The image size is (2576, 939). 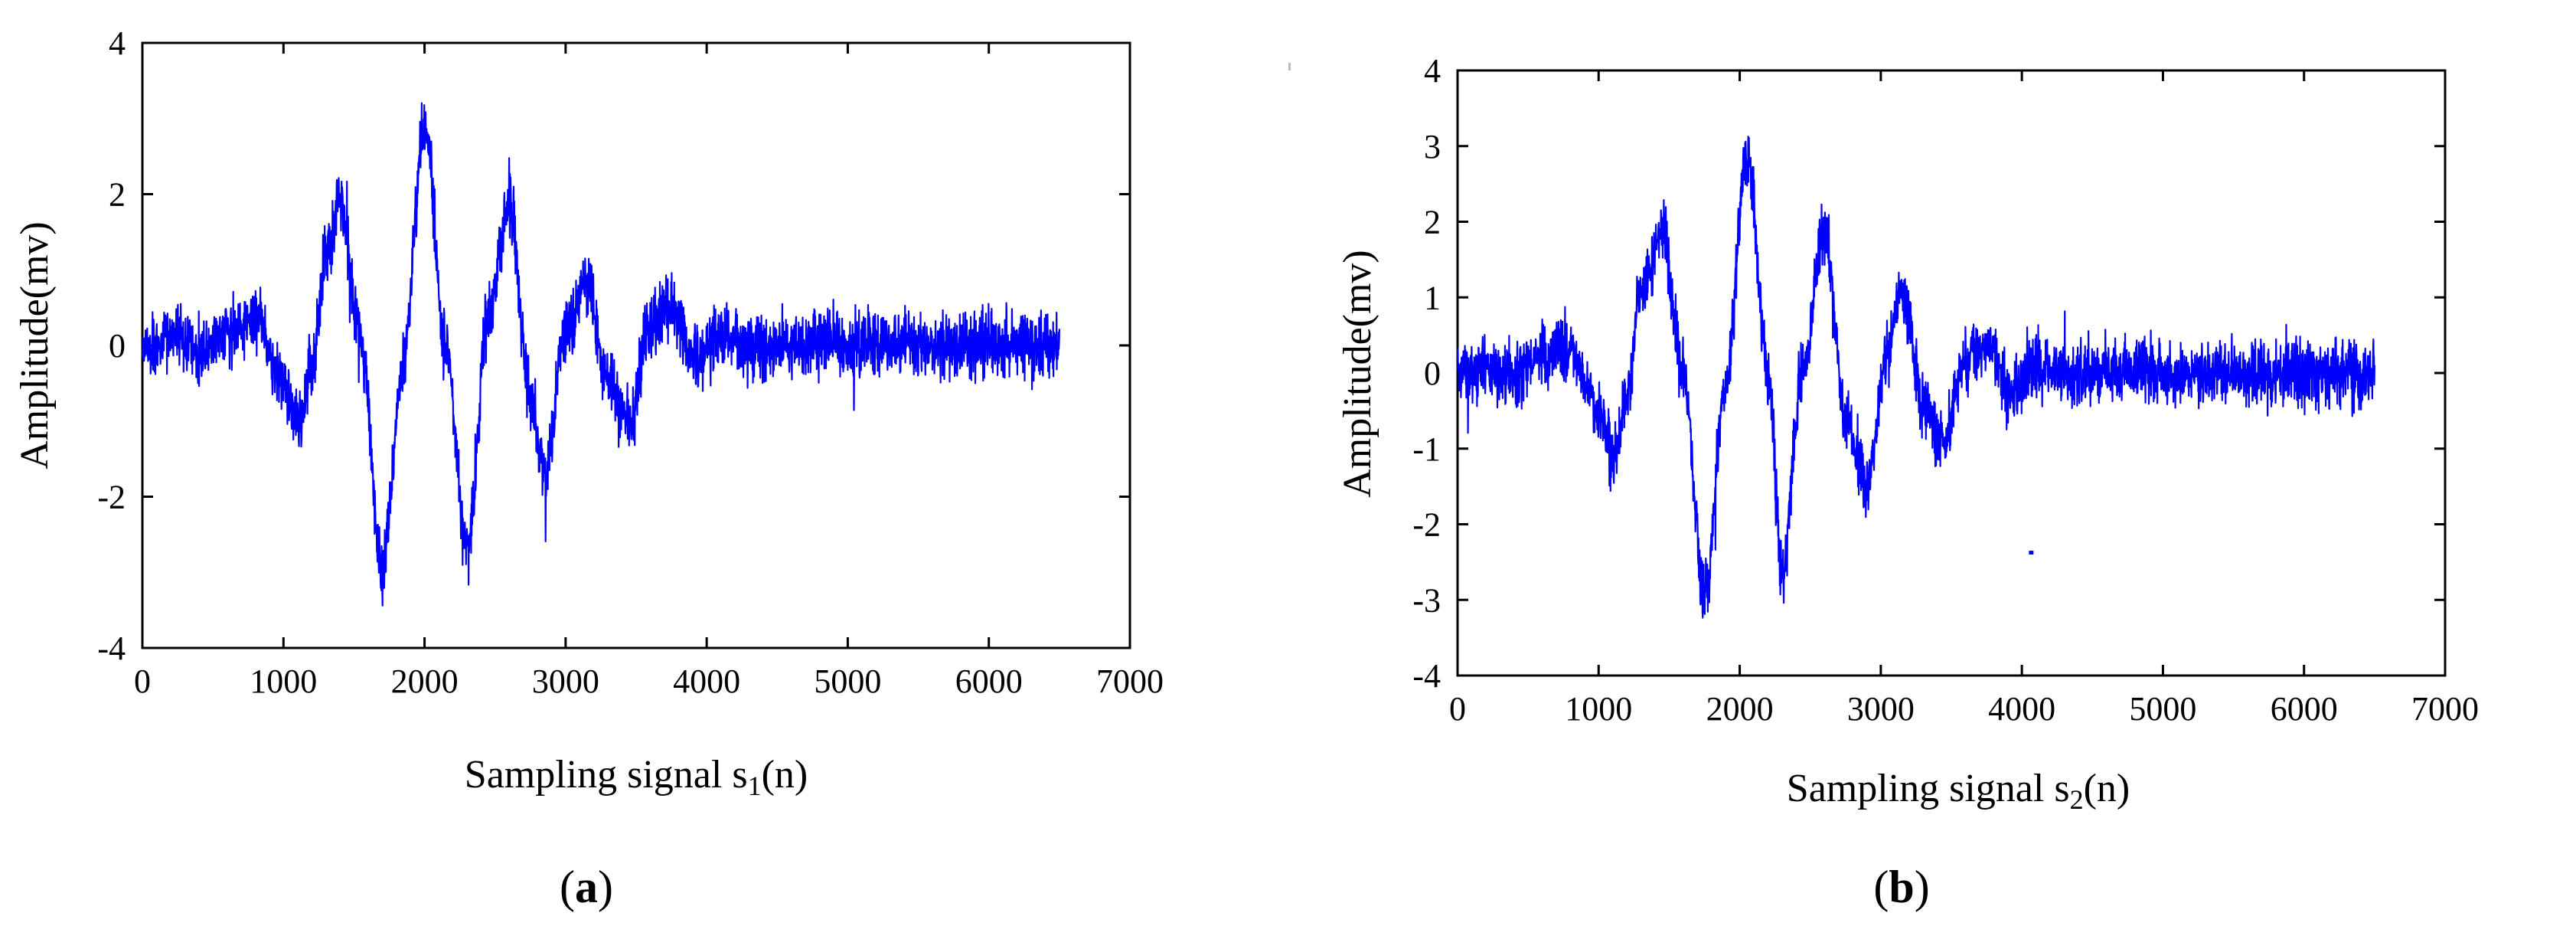 I want to click on panel-letter: b, so click(x=1901, y=887).